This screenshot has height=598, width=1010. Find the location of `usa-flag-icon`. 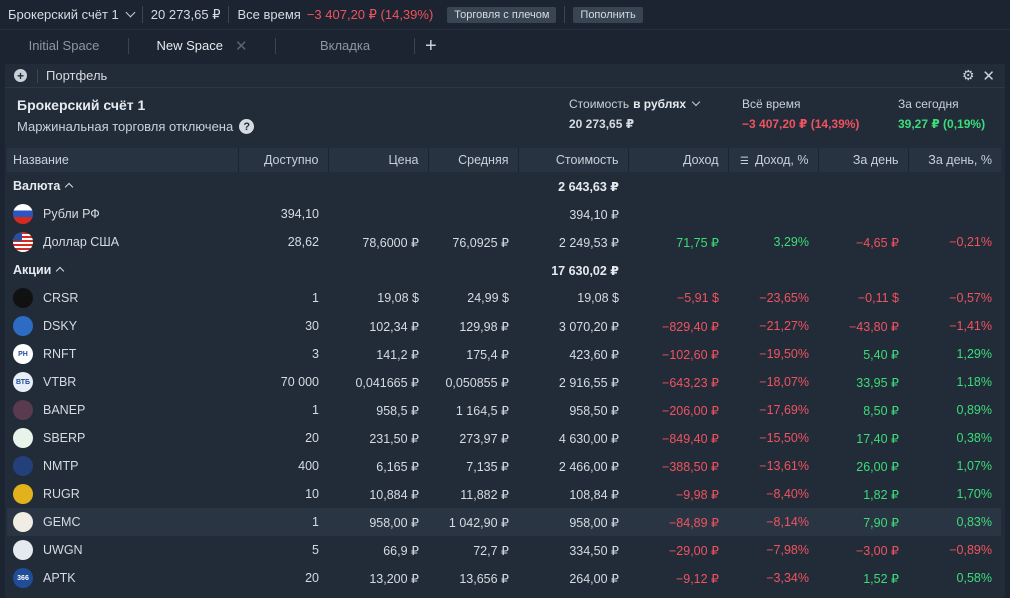

usa-flag-icon is located at coordinates (23, 242).